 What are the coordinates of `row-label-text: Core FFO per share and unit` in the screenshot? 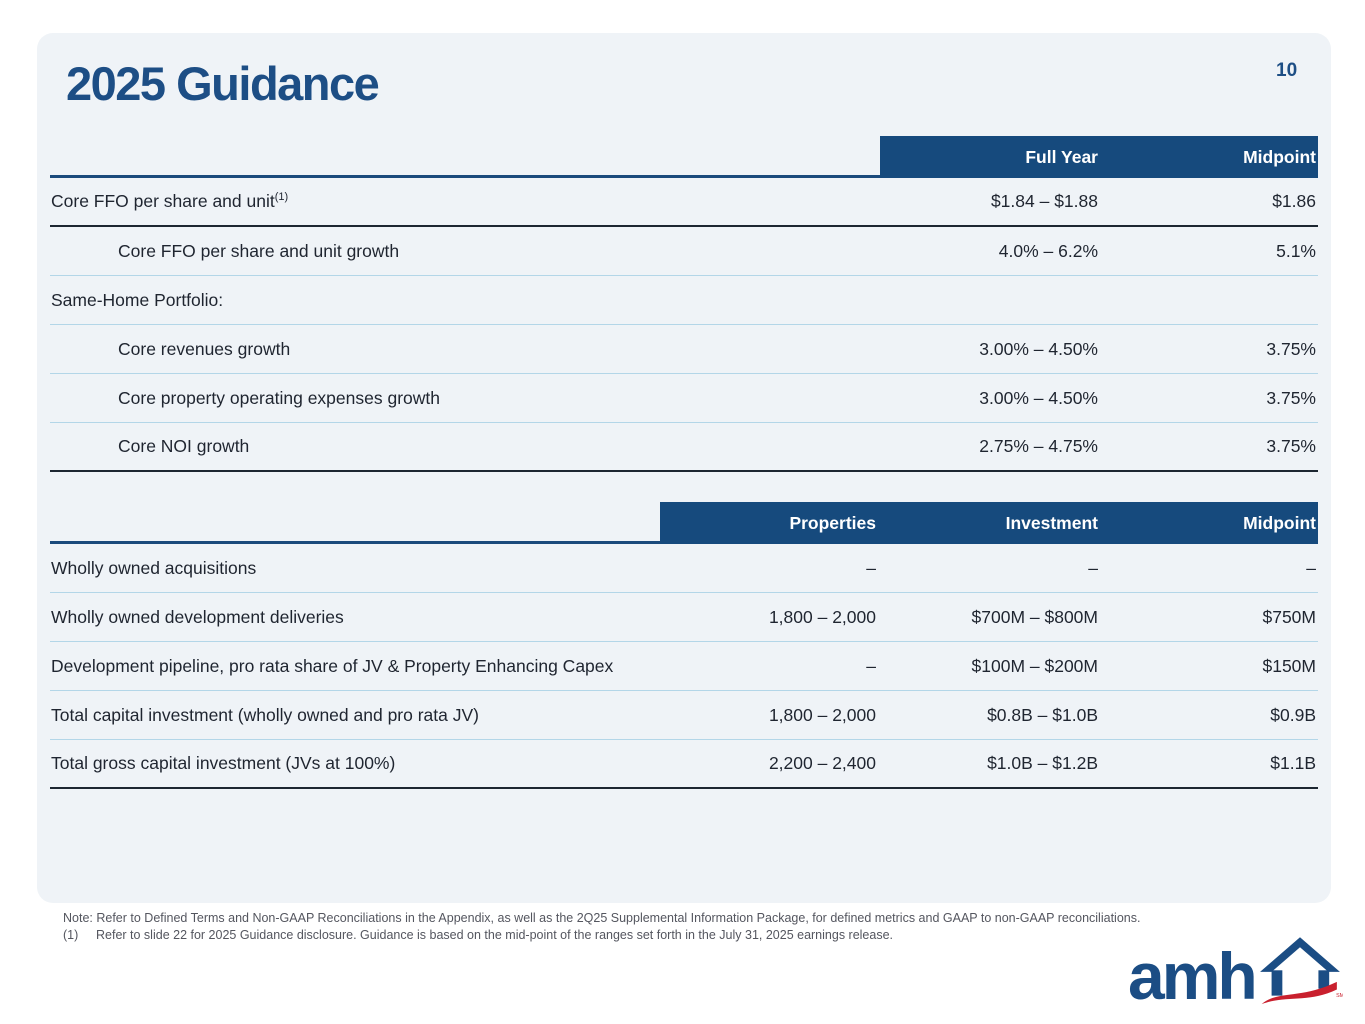 It's located at (163, 201).